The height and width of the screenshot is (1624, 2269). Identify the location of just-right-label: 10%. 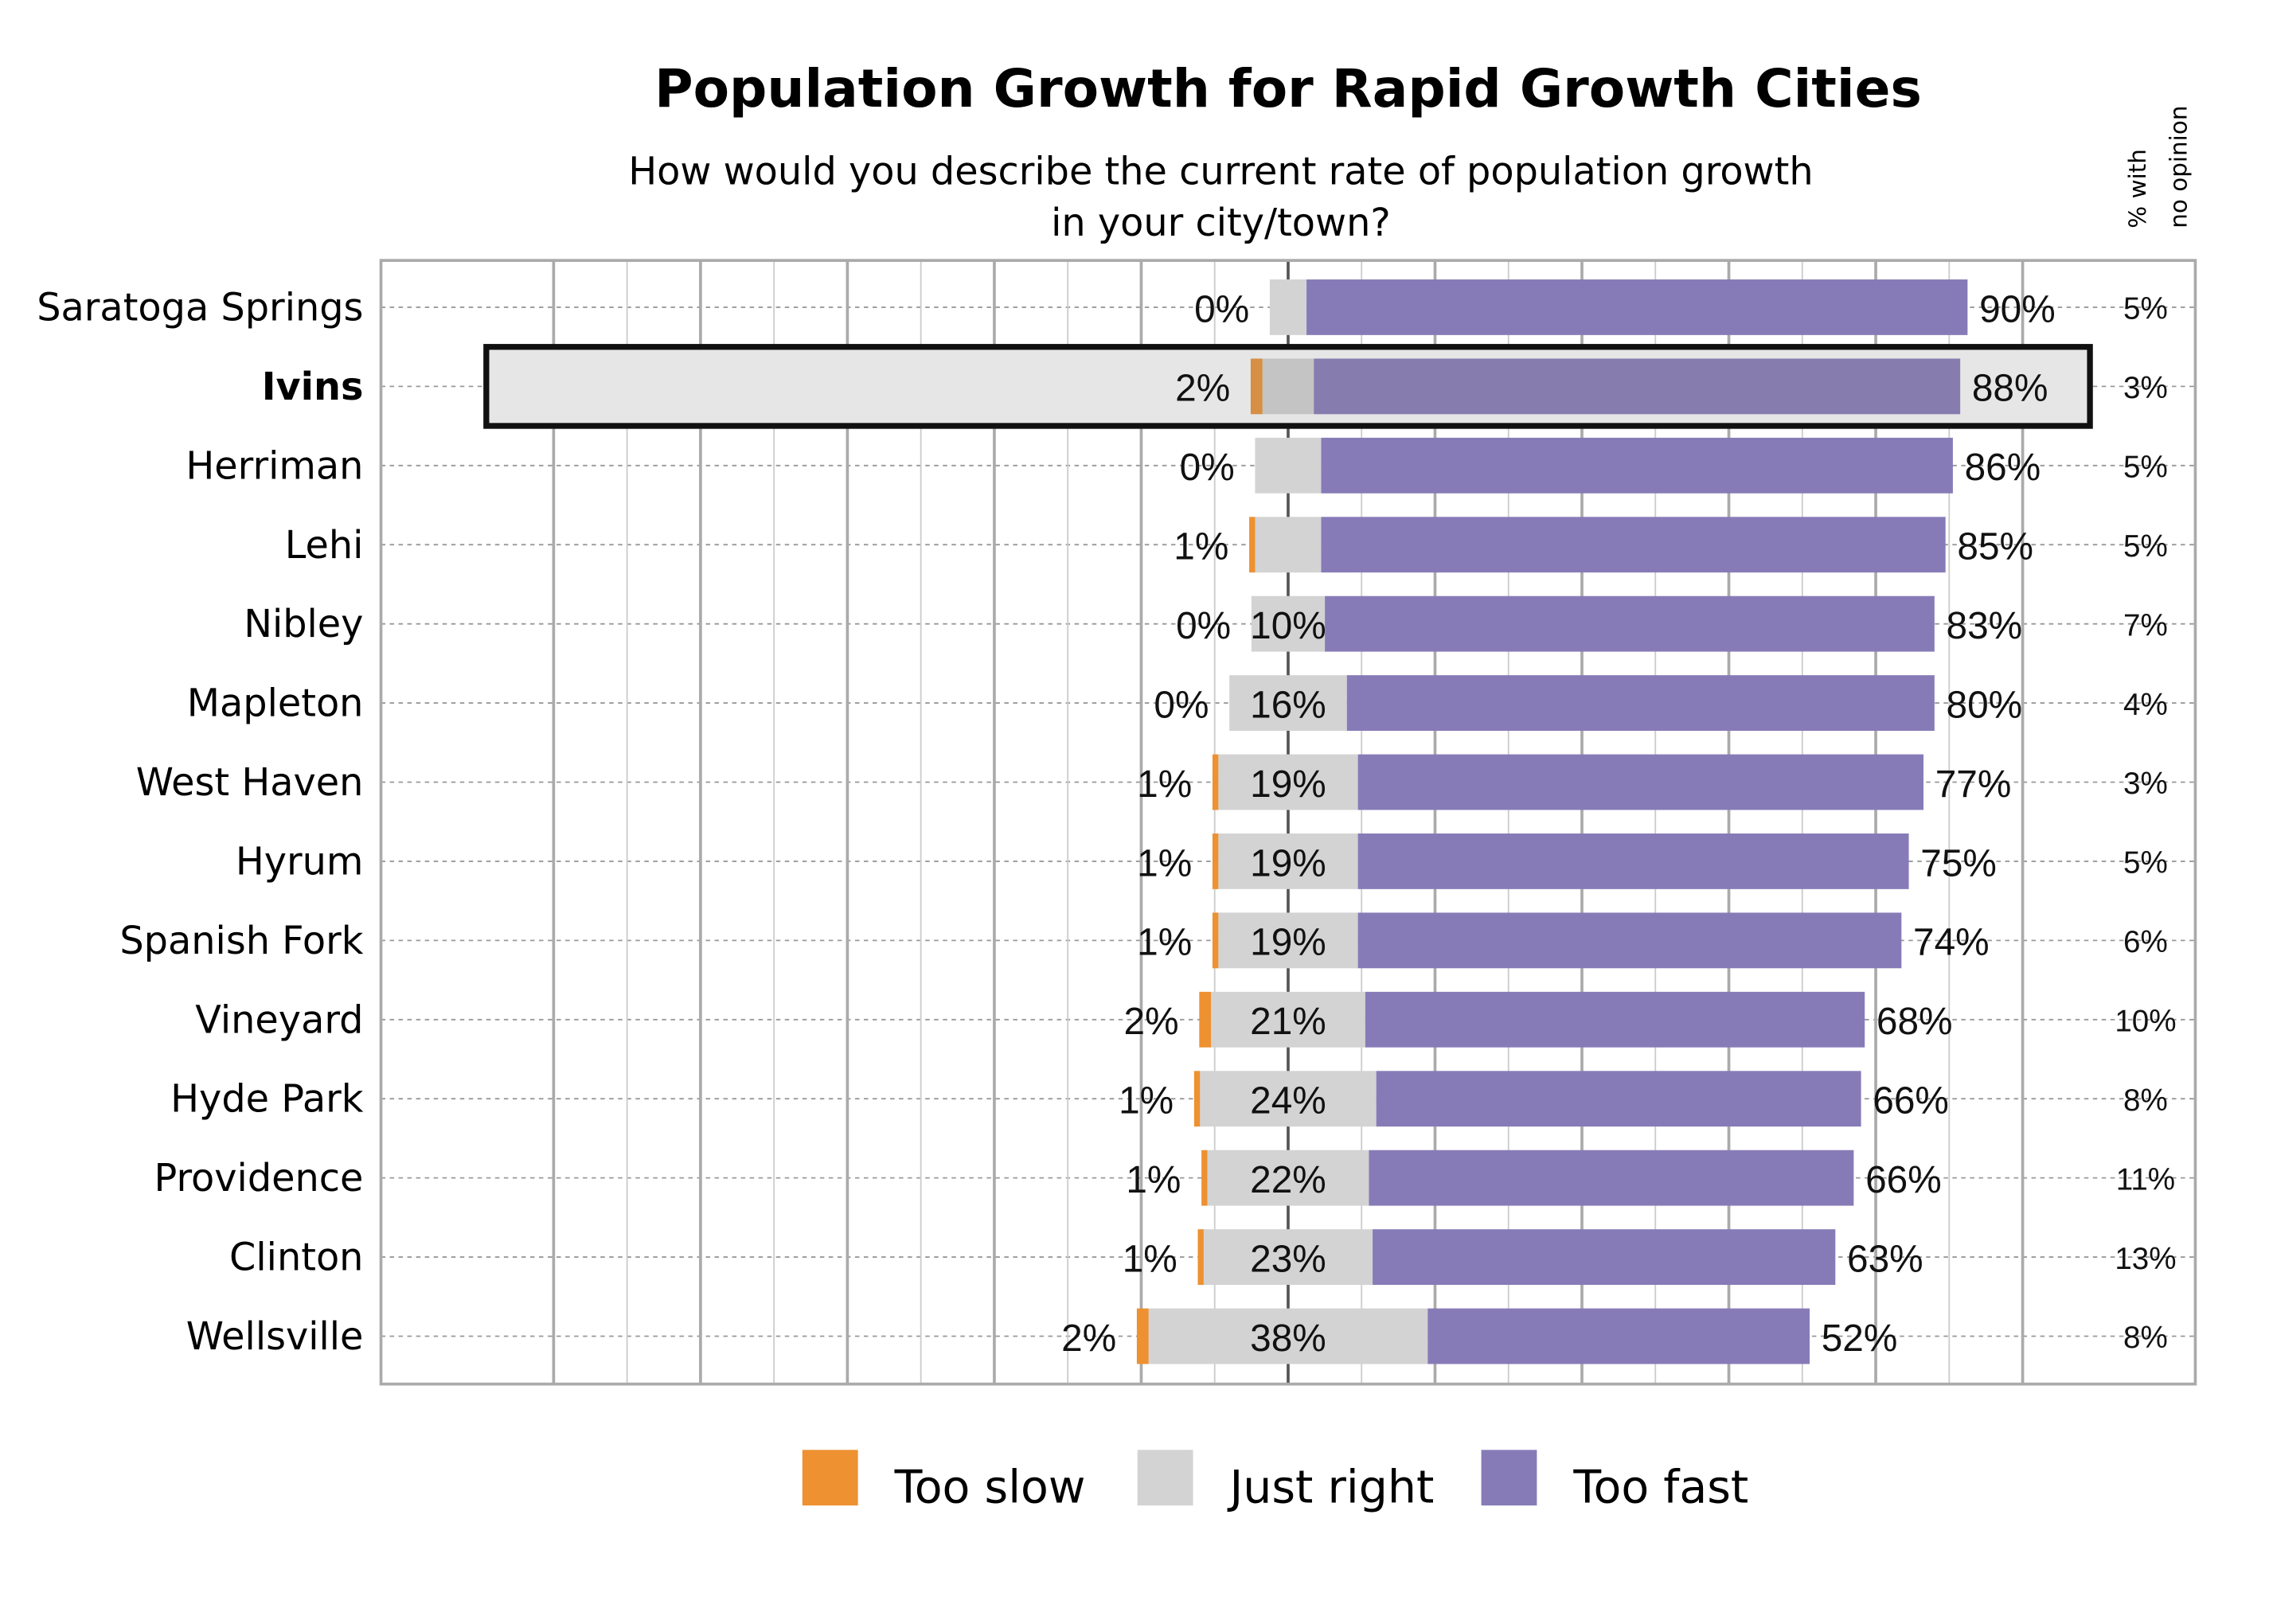
(1288, 626).